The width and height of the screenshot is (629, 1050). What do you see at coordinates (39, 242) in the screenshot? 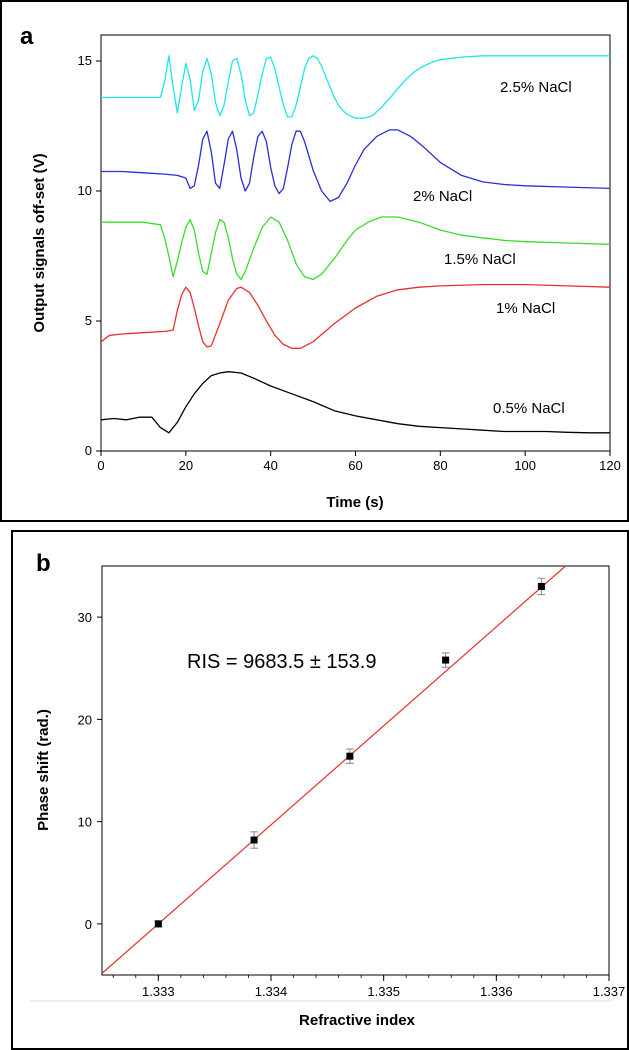
I see `panel-a-y-axis-title: Output signals off-set (V)` at bounding box center [39, 242].